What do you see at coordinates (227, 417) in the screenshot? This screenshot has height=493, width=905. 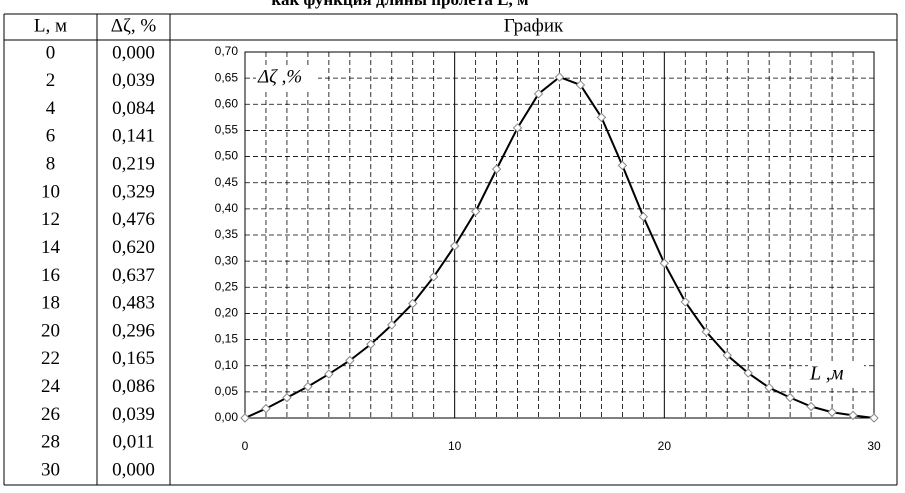 I see `y-tick-label: 0,00` at bounding box center [227, 417].